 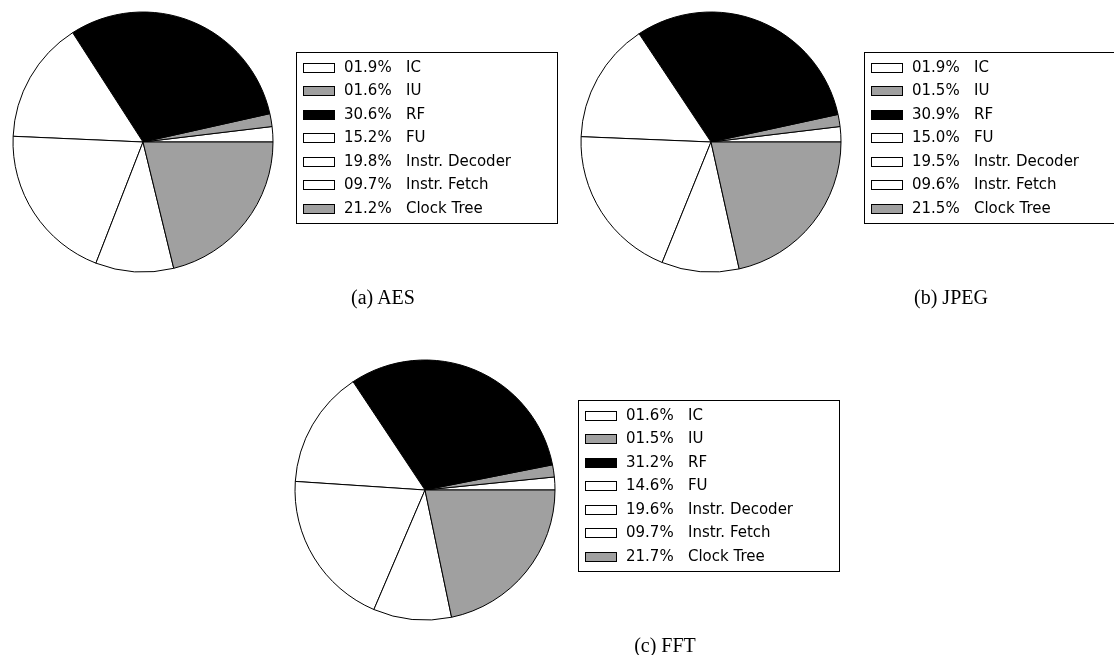 I want to click on legend-label: 15.2% FU, so click(x=385, y=138).